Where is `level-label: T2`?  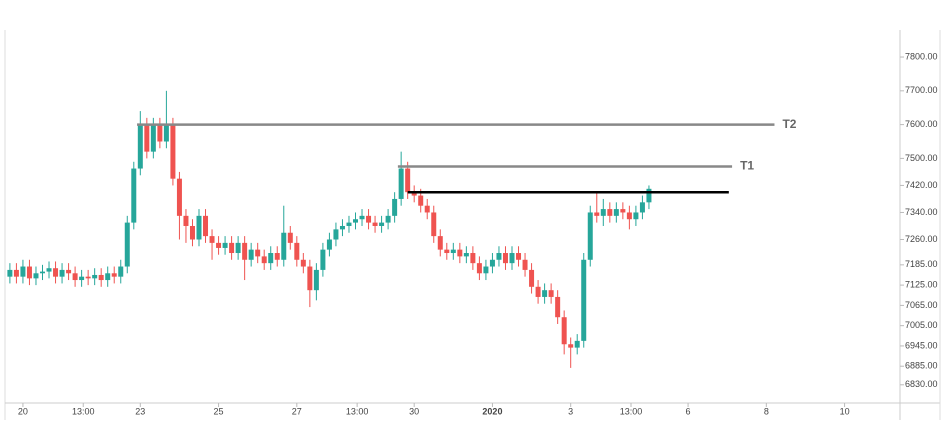
level-label: T2 is located at coordinates (789, 124).